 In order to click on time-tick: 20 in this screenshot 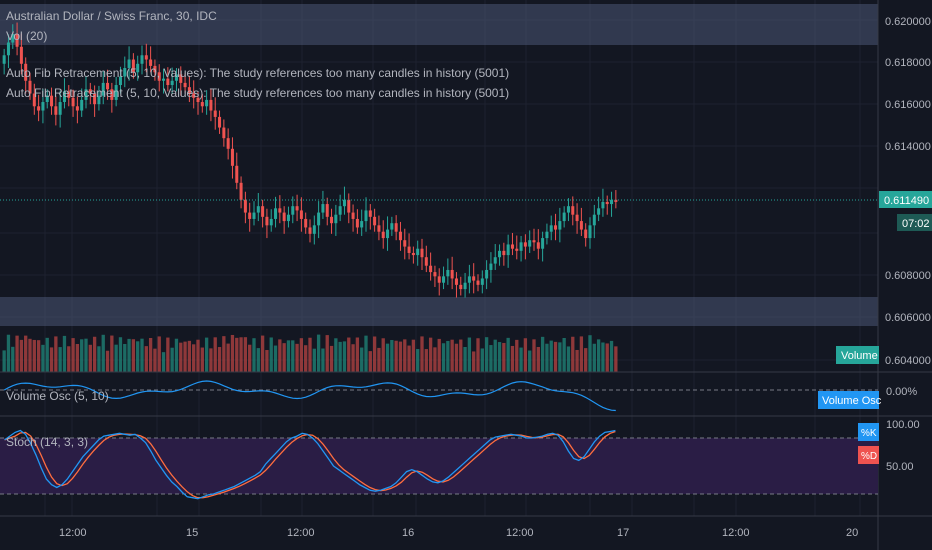, I will do `click(852, 533)`.